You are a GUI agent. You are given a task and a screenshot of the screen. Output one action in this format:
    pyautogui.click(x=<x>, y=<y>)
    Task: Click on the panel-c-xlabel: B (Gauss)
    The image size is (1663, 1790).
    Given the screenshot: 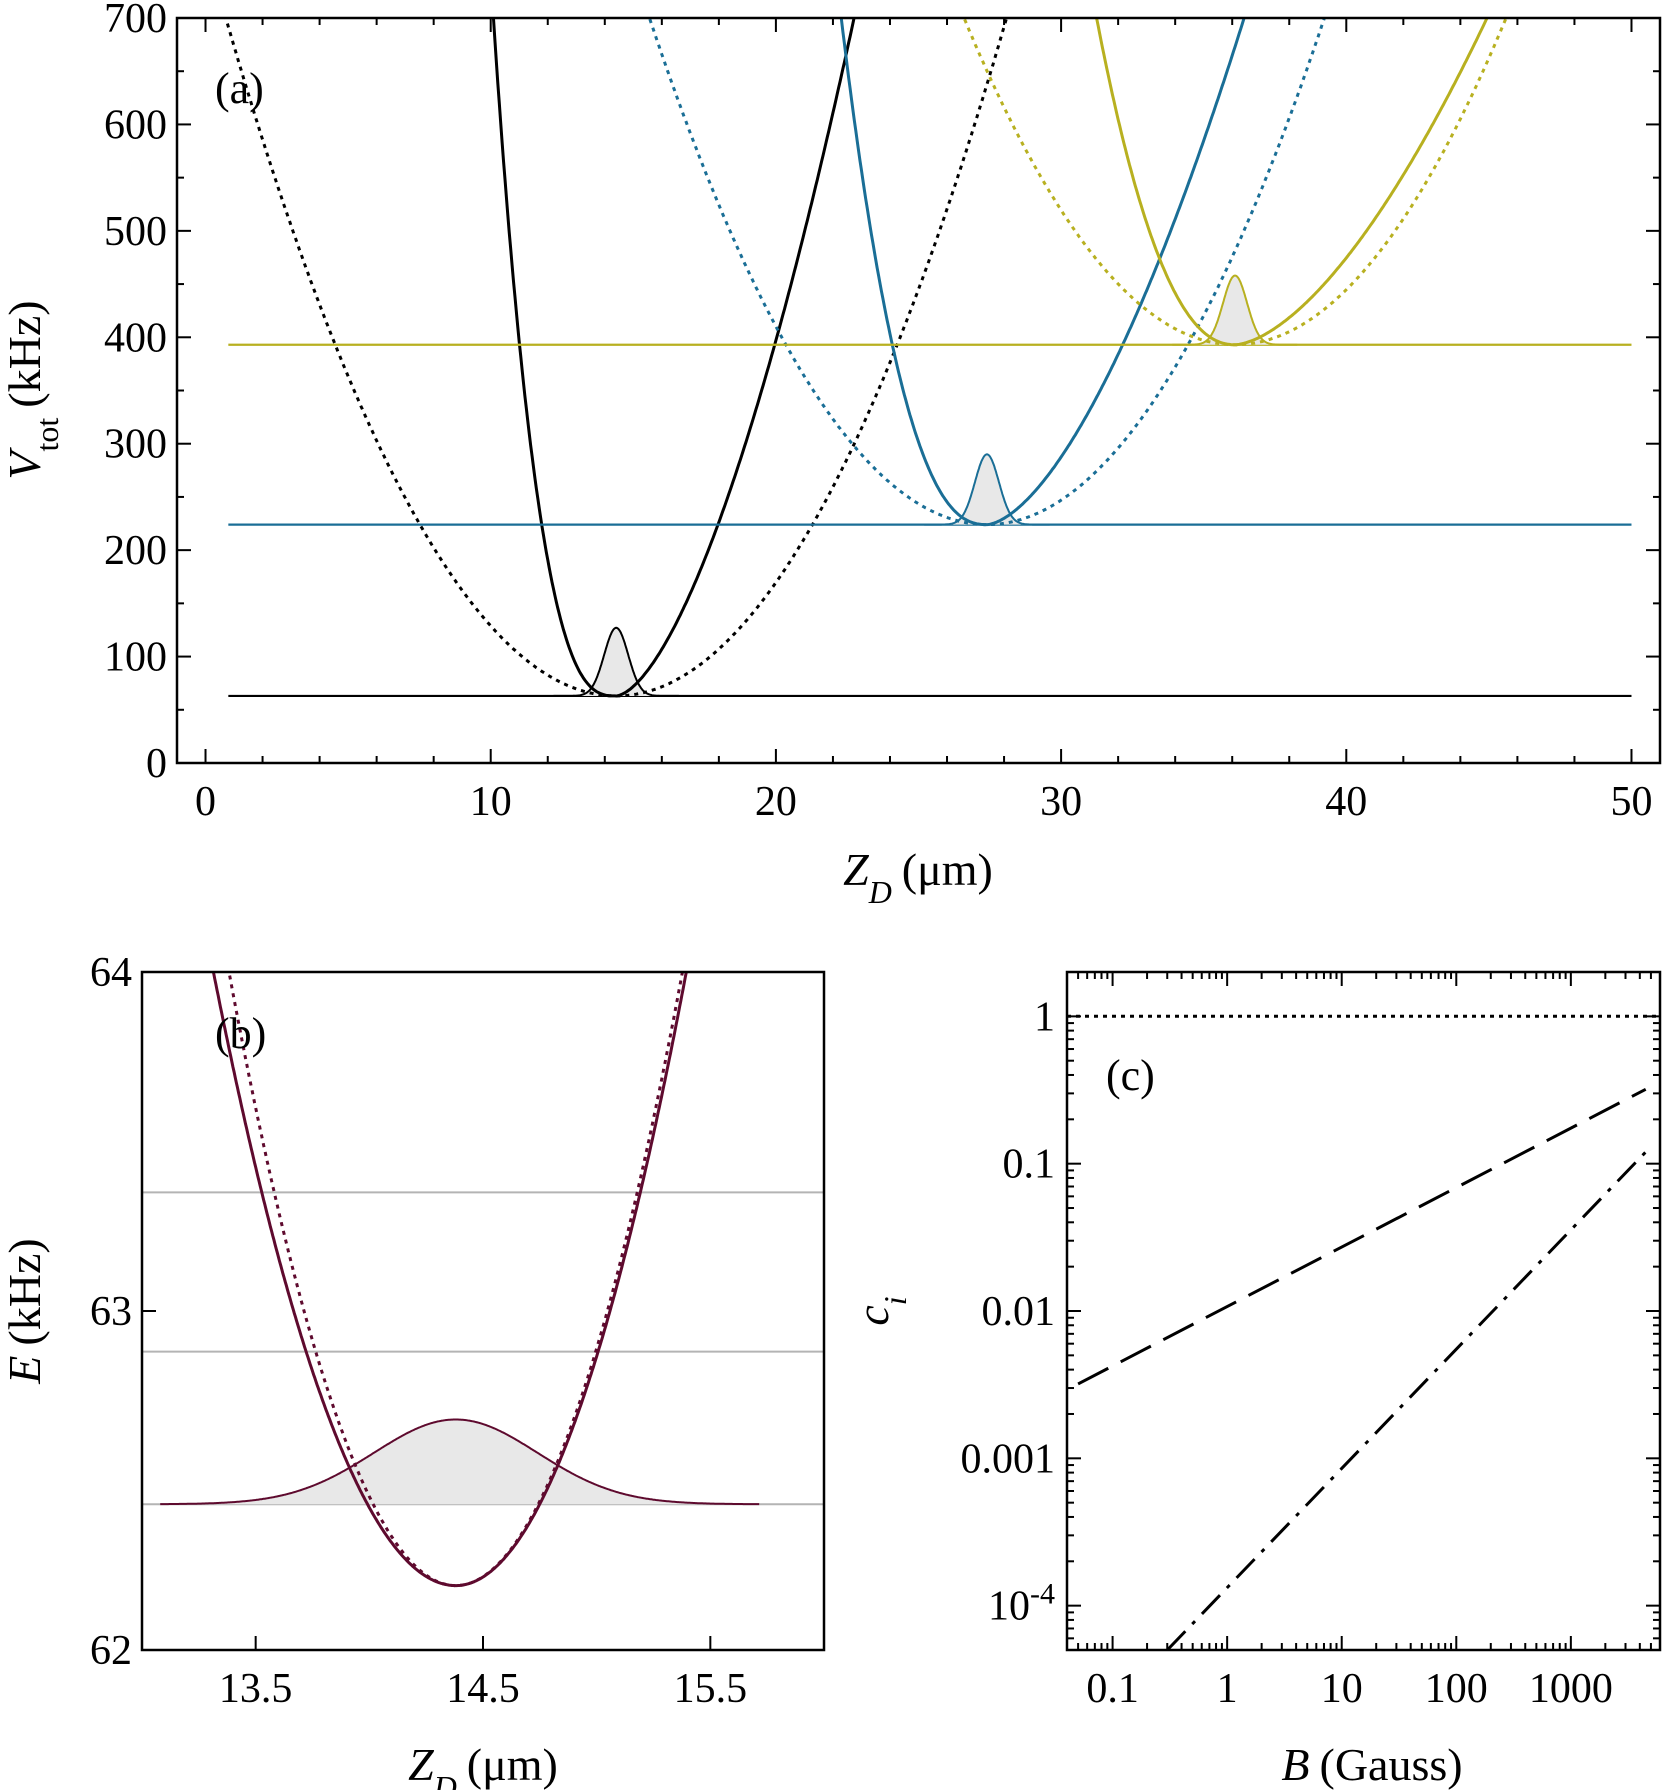 What is the action you would take?
    pyautogui.click(x=1371, y=1764)
    